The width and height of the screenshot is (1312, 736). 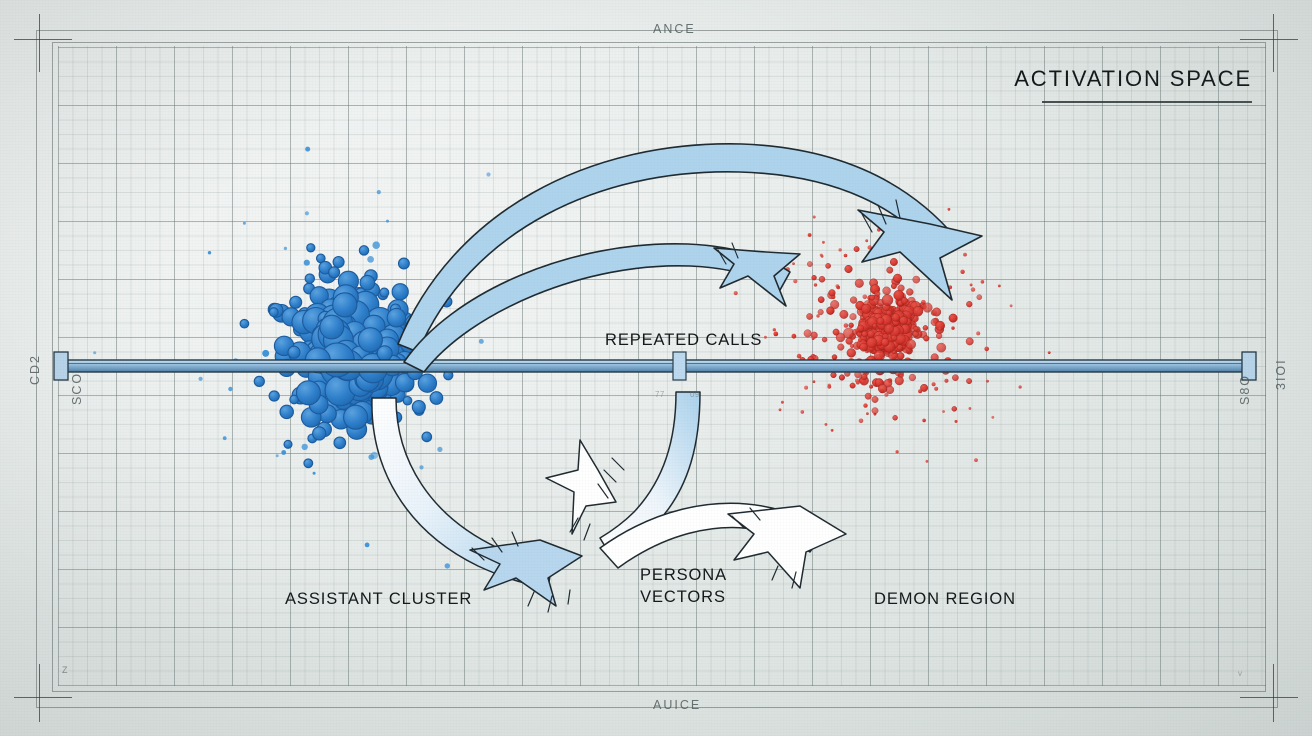 I want to click on registration-mark-top-right-v, so click(x=1273, y=43).